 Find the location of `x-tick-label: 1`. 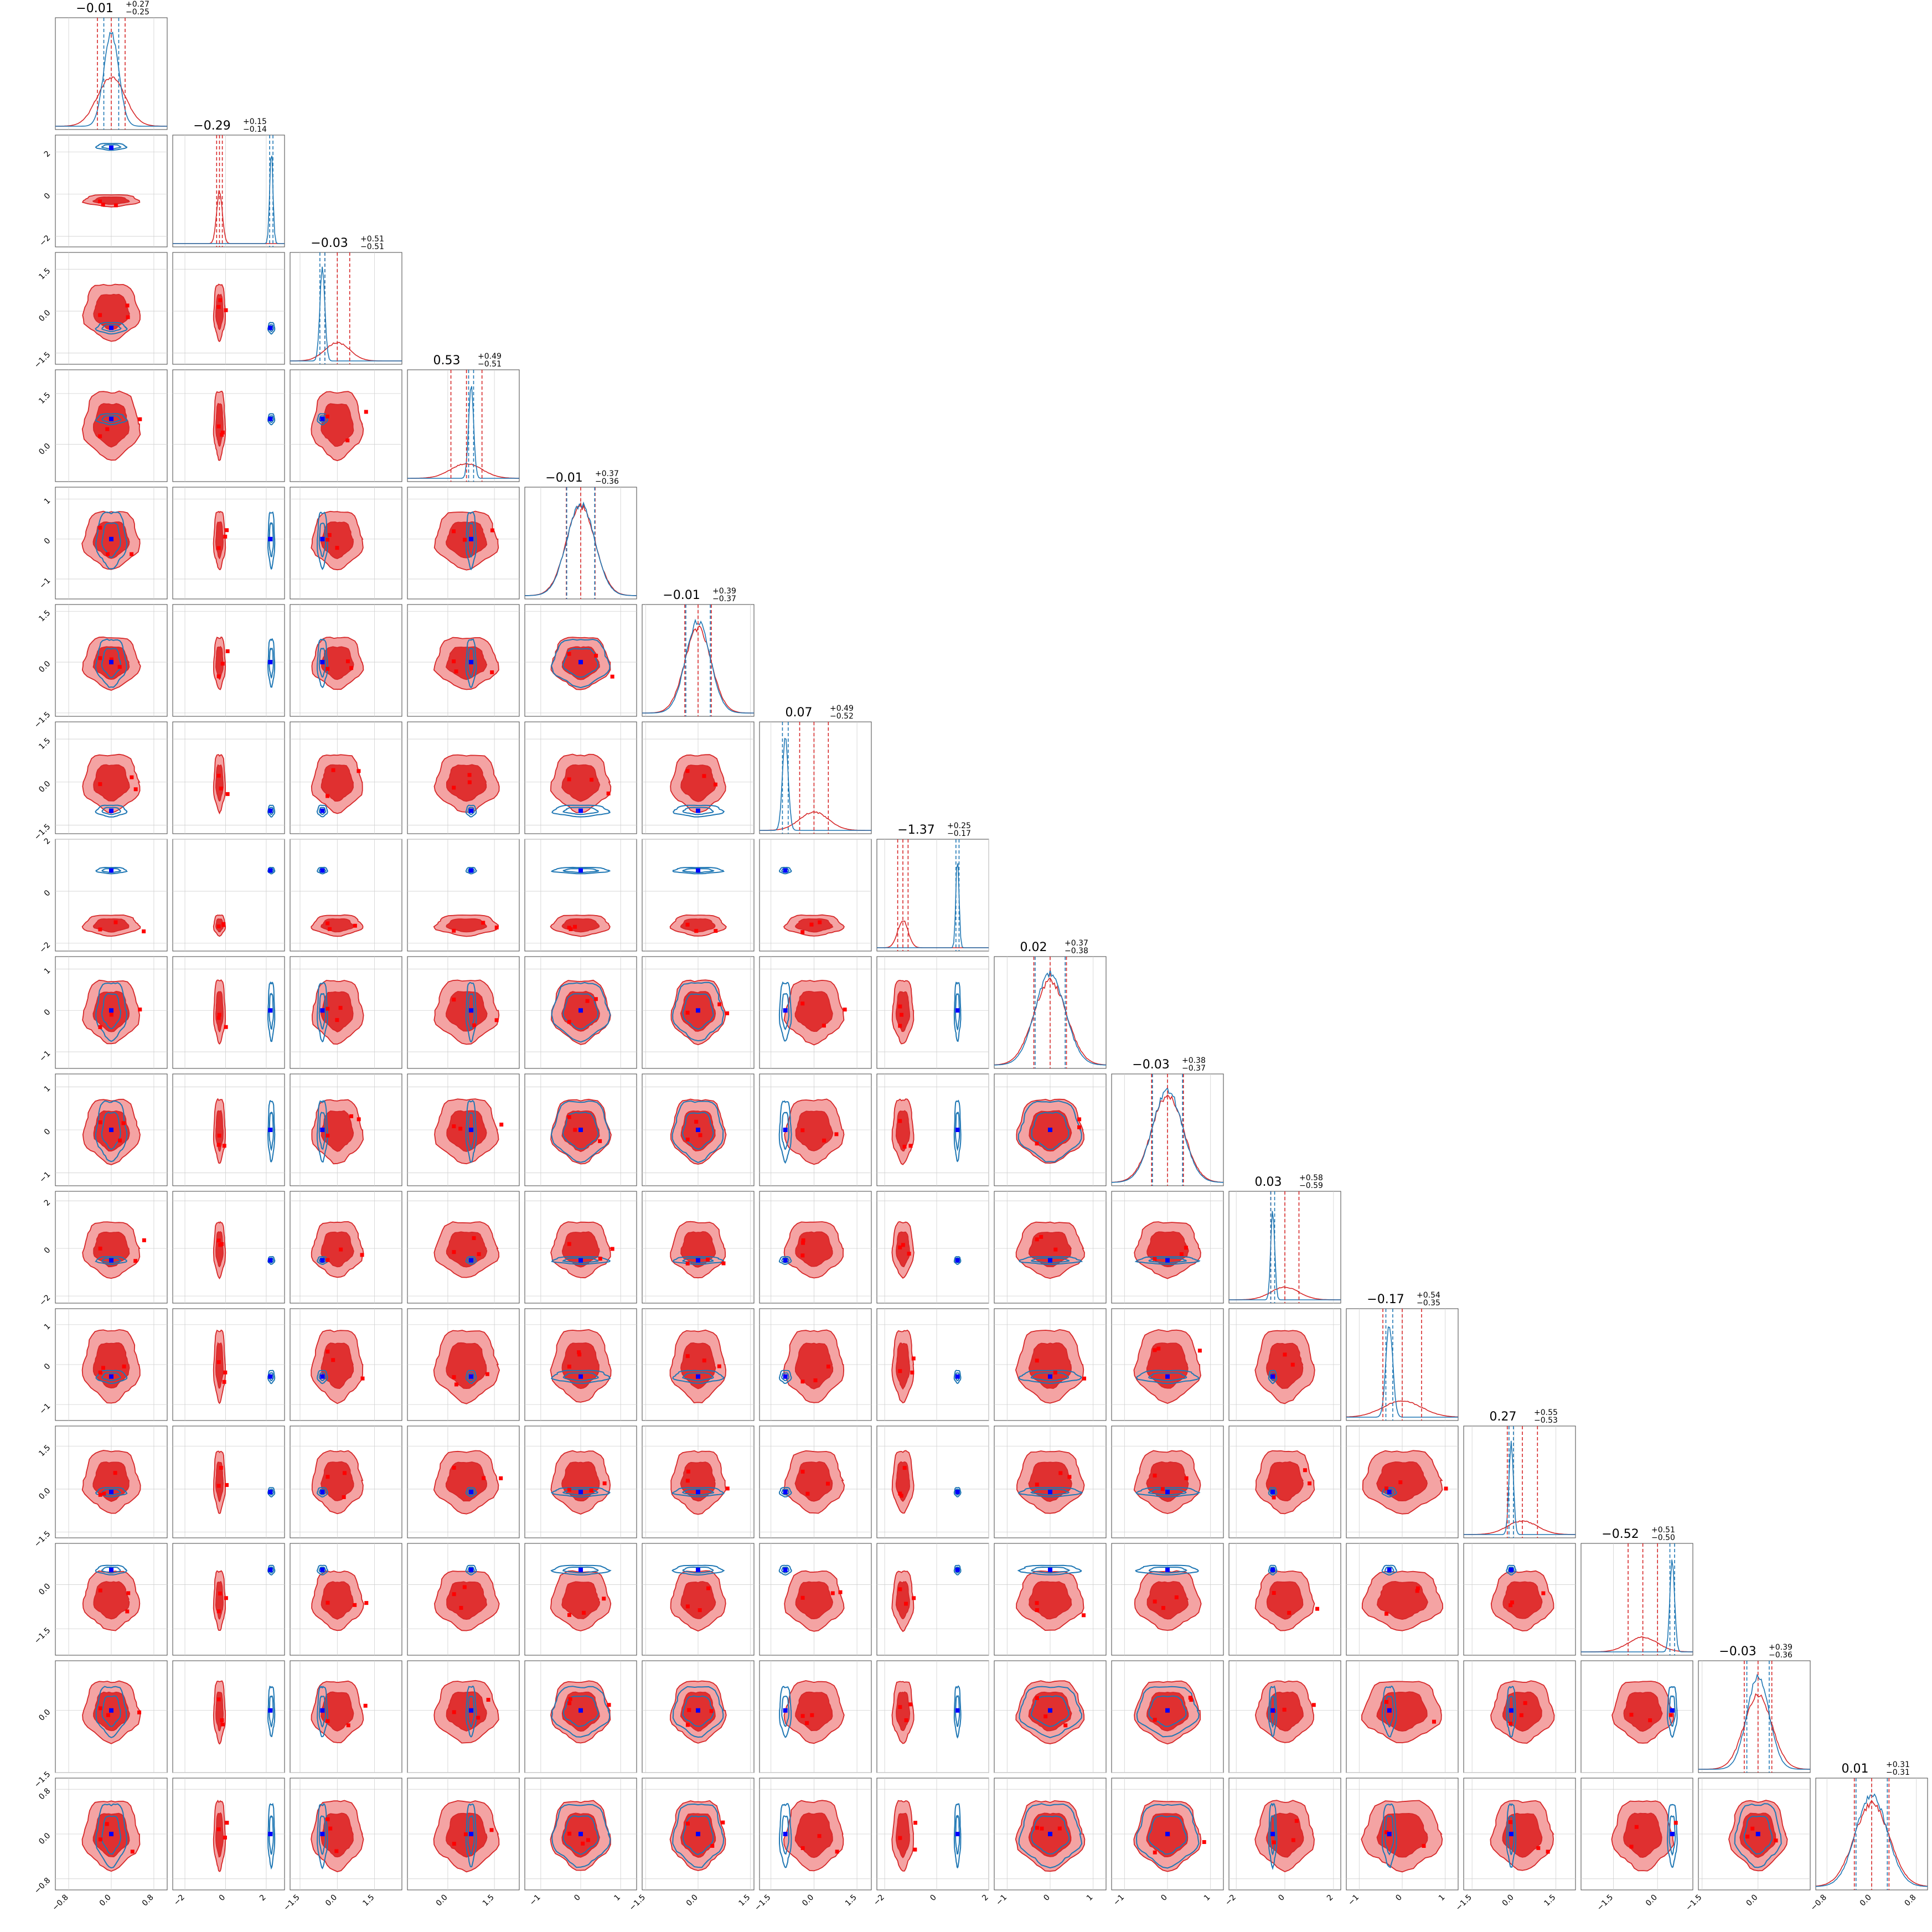

x-tick-label: 1 is located at coordinates (1442, 1898).